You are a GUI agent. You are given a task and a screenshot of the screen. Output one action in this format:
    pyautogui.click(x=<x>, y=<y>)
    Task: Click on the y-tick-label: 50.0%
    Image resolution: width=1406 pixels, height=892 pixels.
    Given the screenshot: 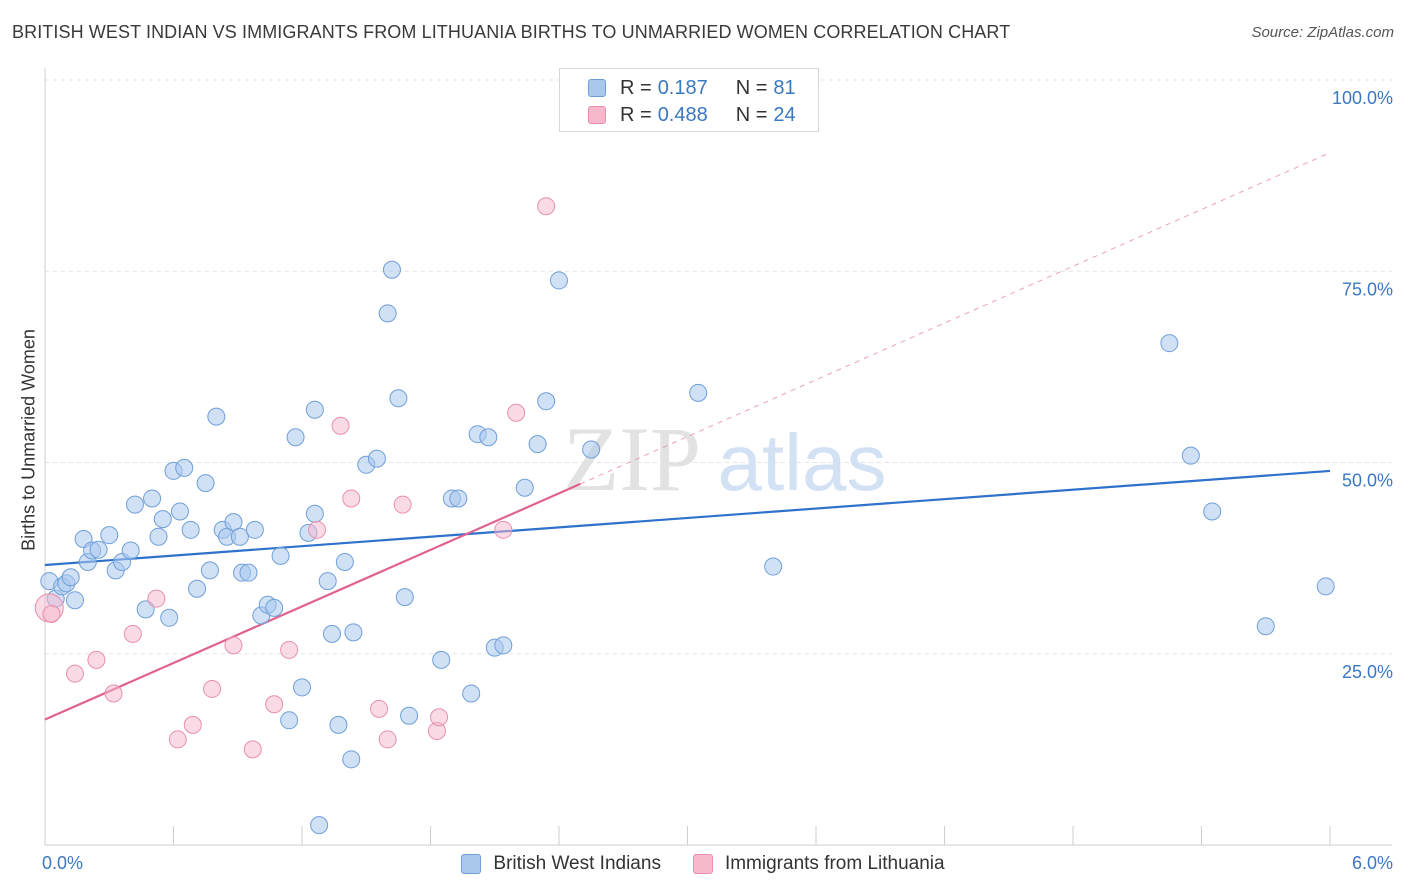 What is the action you would take?
    pyautogui.click(x=1367, y=481)
    